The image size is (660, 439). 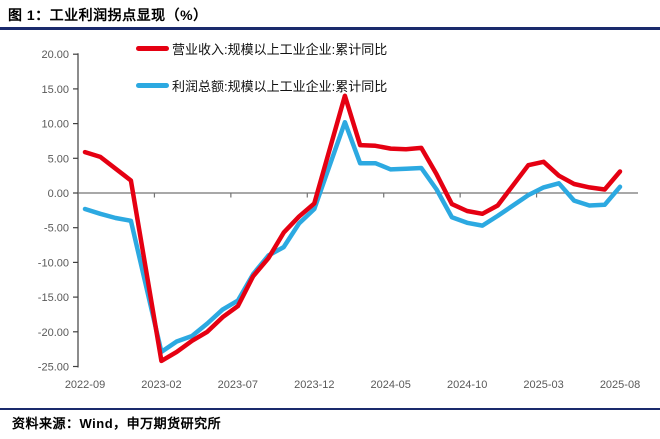 I want to click on legend-label-profit: 利润总额:规模以上工业企业:累计同比, so click(x=280, y=86).